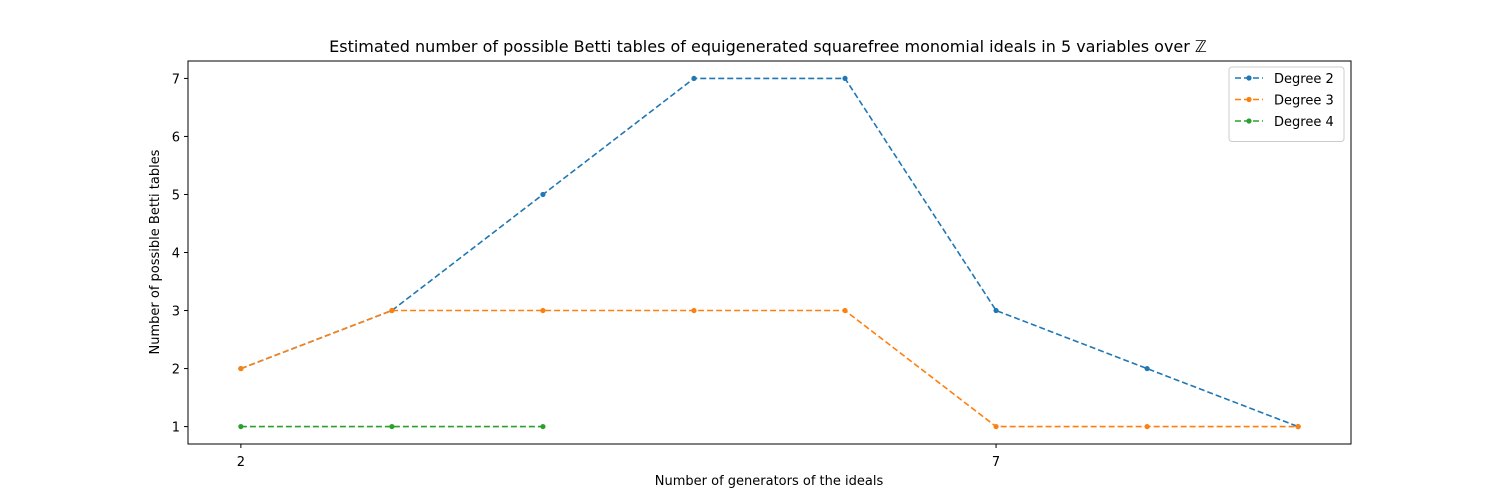  I want to click on y-axis: 1 2 3 4 5 6 7, so click(180, 254).